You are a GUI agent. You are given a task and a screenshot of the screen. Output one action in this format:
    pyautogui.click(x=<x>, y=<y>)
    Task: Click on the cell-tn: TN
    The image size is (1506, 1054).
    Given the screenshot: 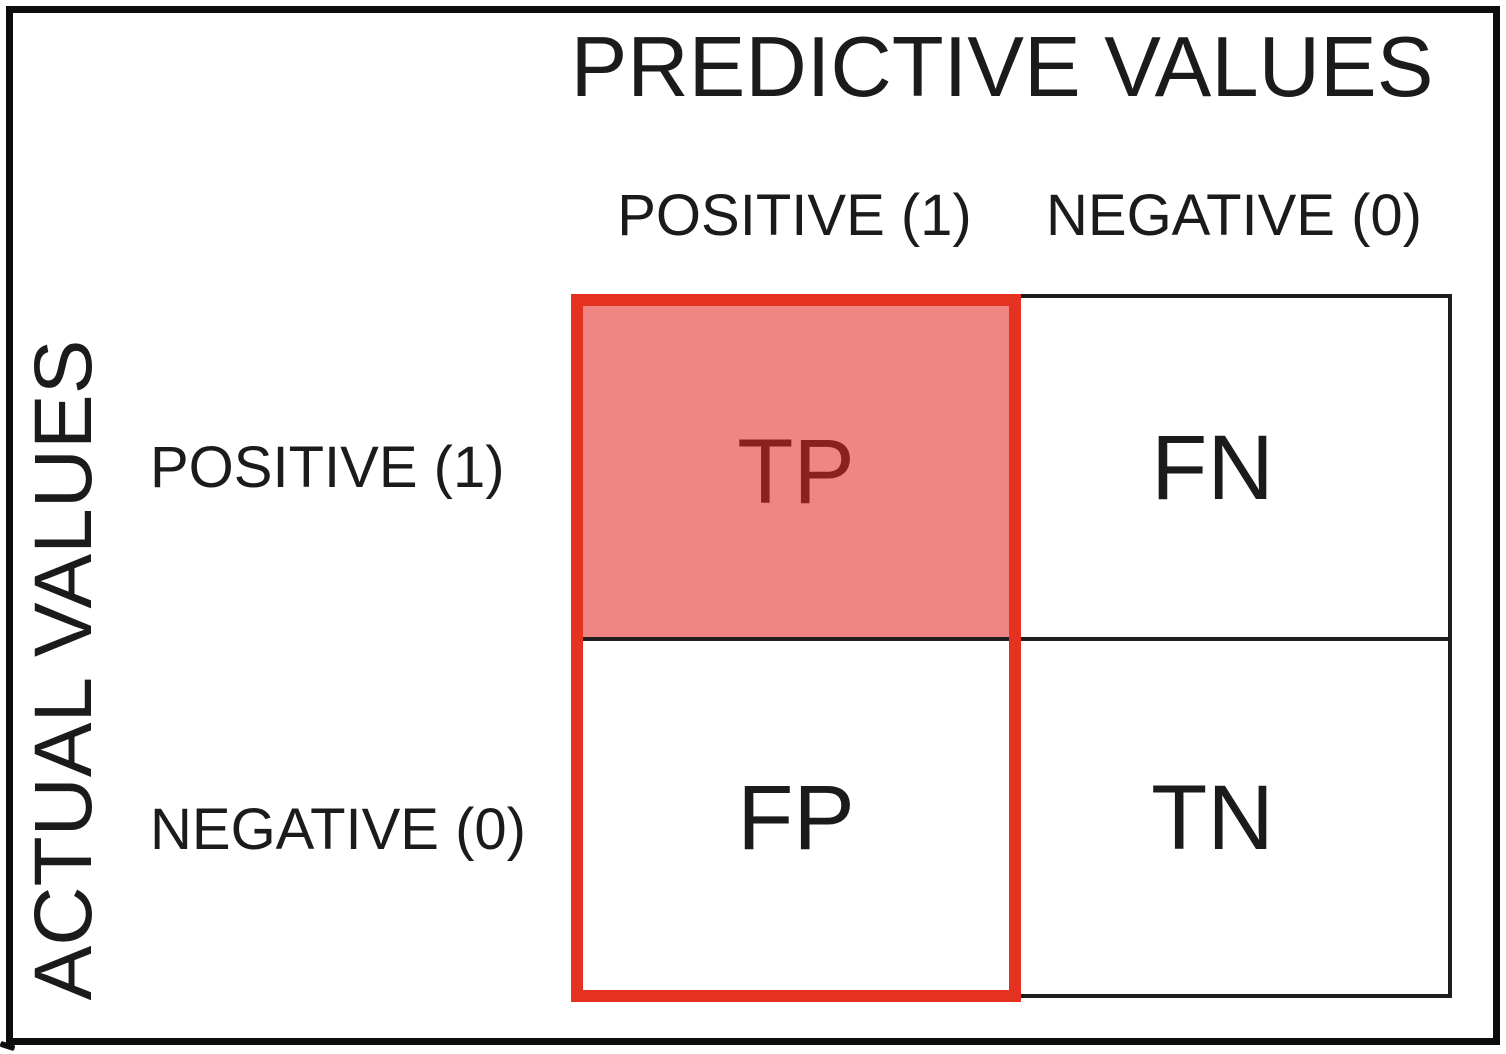 What is the action you would take?
    pyautogui.click(x=1212, y=817)
    